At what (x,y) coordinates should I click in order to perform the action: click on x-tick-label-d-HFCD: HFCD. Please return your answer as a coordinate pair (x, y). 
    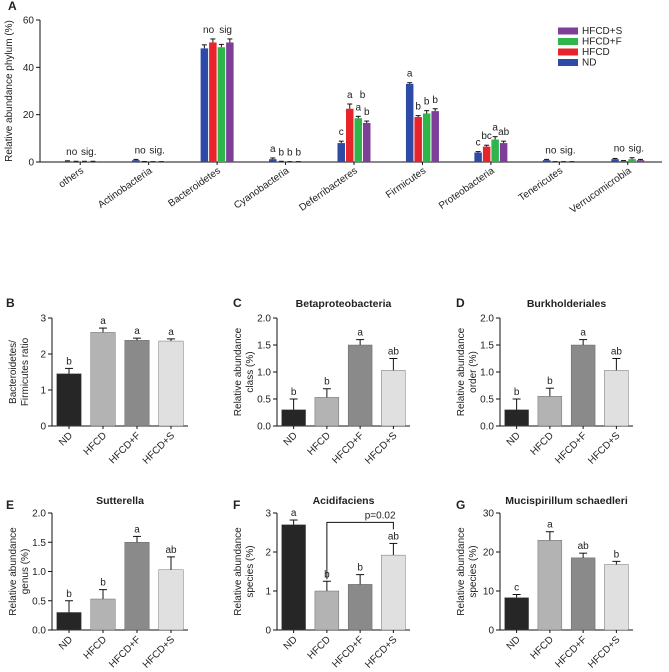
    Looking at the image, I should click on (542, 443).